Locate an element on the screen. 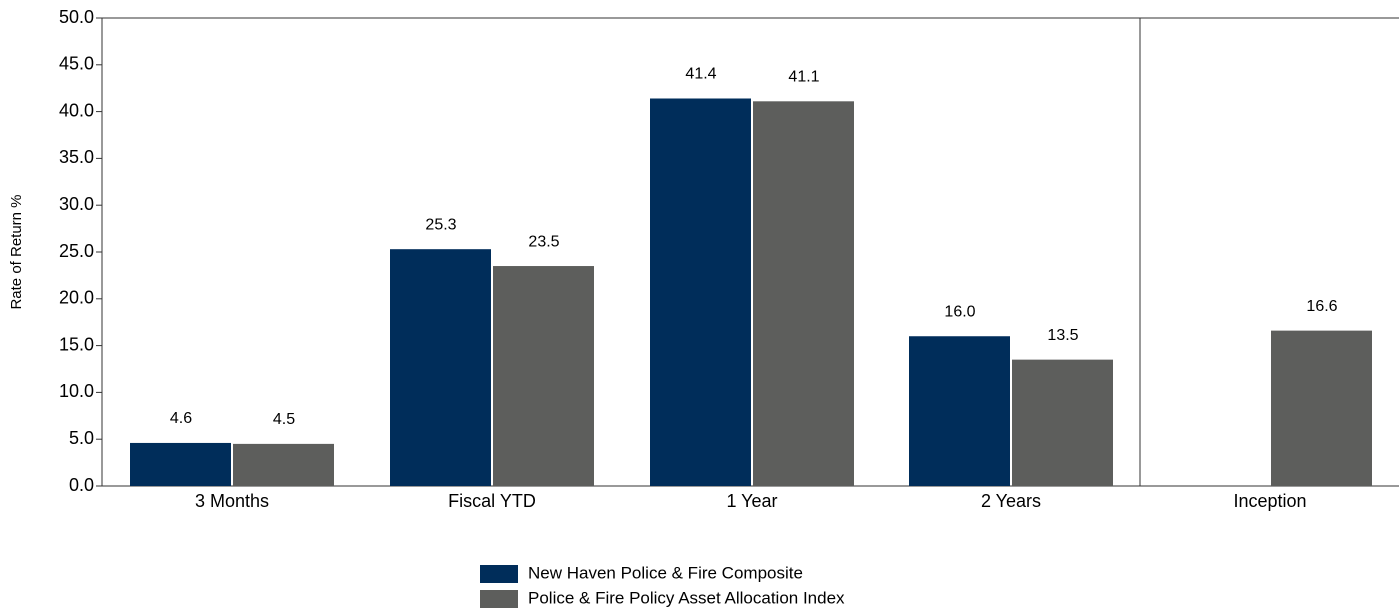 The width and height of the screenshot is (1399, 611). value-label: 23.5 is located at coordinates (543, 241).